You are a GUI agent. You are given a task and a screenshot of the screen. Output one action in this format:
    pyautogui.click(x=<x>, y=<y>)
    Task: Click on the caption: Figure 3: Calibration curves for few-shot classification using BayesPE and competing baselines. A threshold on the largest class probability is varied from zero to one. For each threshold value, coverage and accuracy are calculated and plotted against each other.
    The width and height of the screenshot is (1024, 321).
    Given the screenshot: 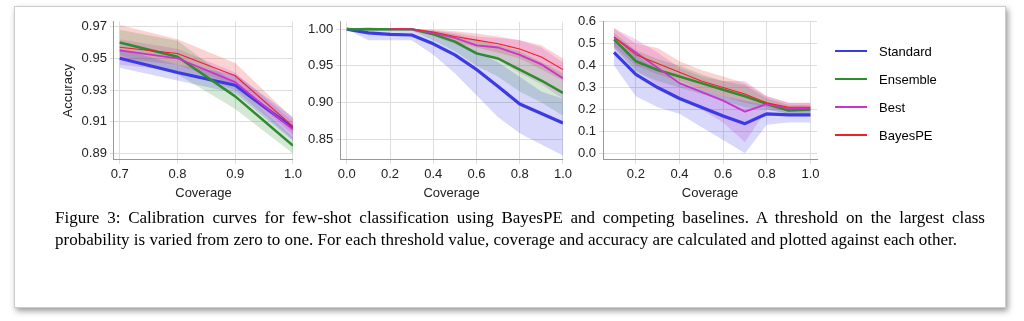 What is the action you would take?
    pyautogui.click(x=520, y=229)
    